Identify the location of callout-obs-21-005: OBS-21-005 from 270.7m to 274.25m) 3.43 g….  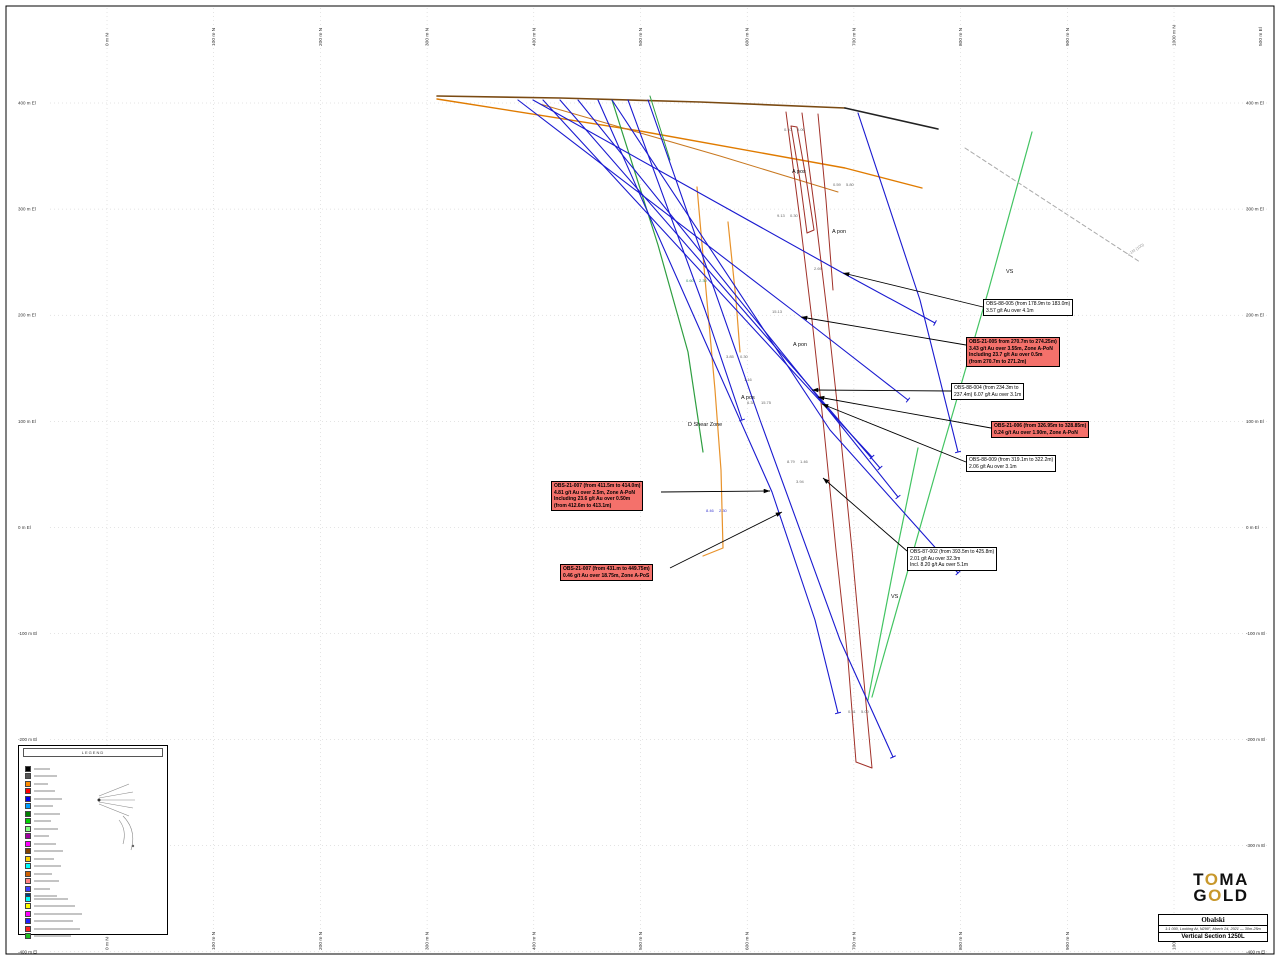
(1013, 352).